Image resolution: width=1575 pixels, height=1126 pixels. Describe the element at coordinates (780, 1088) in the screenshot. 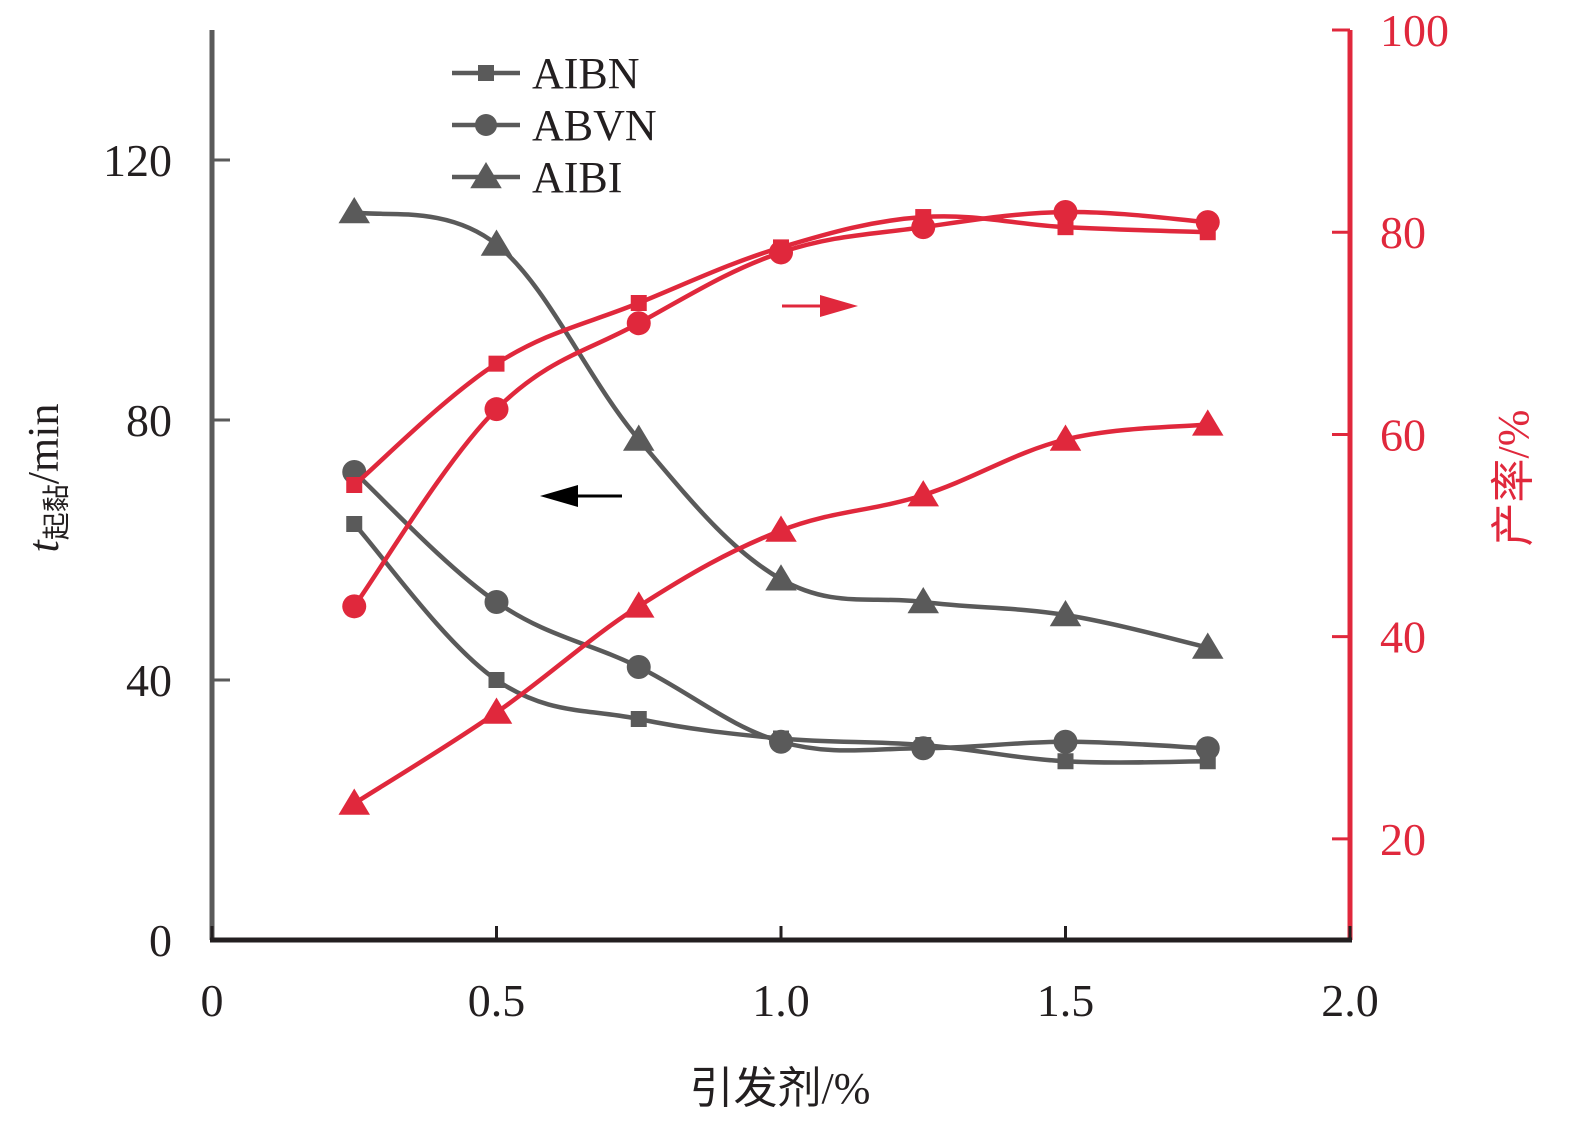

I see `x-axis-label: 引发剂/%` at that location.